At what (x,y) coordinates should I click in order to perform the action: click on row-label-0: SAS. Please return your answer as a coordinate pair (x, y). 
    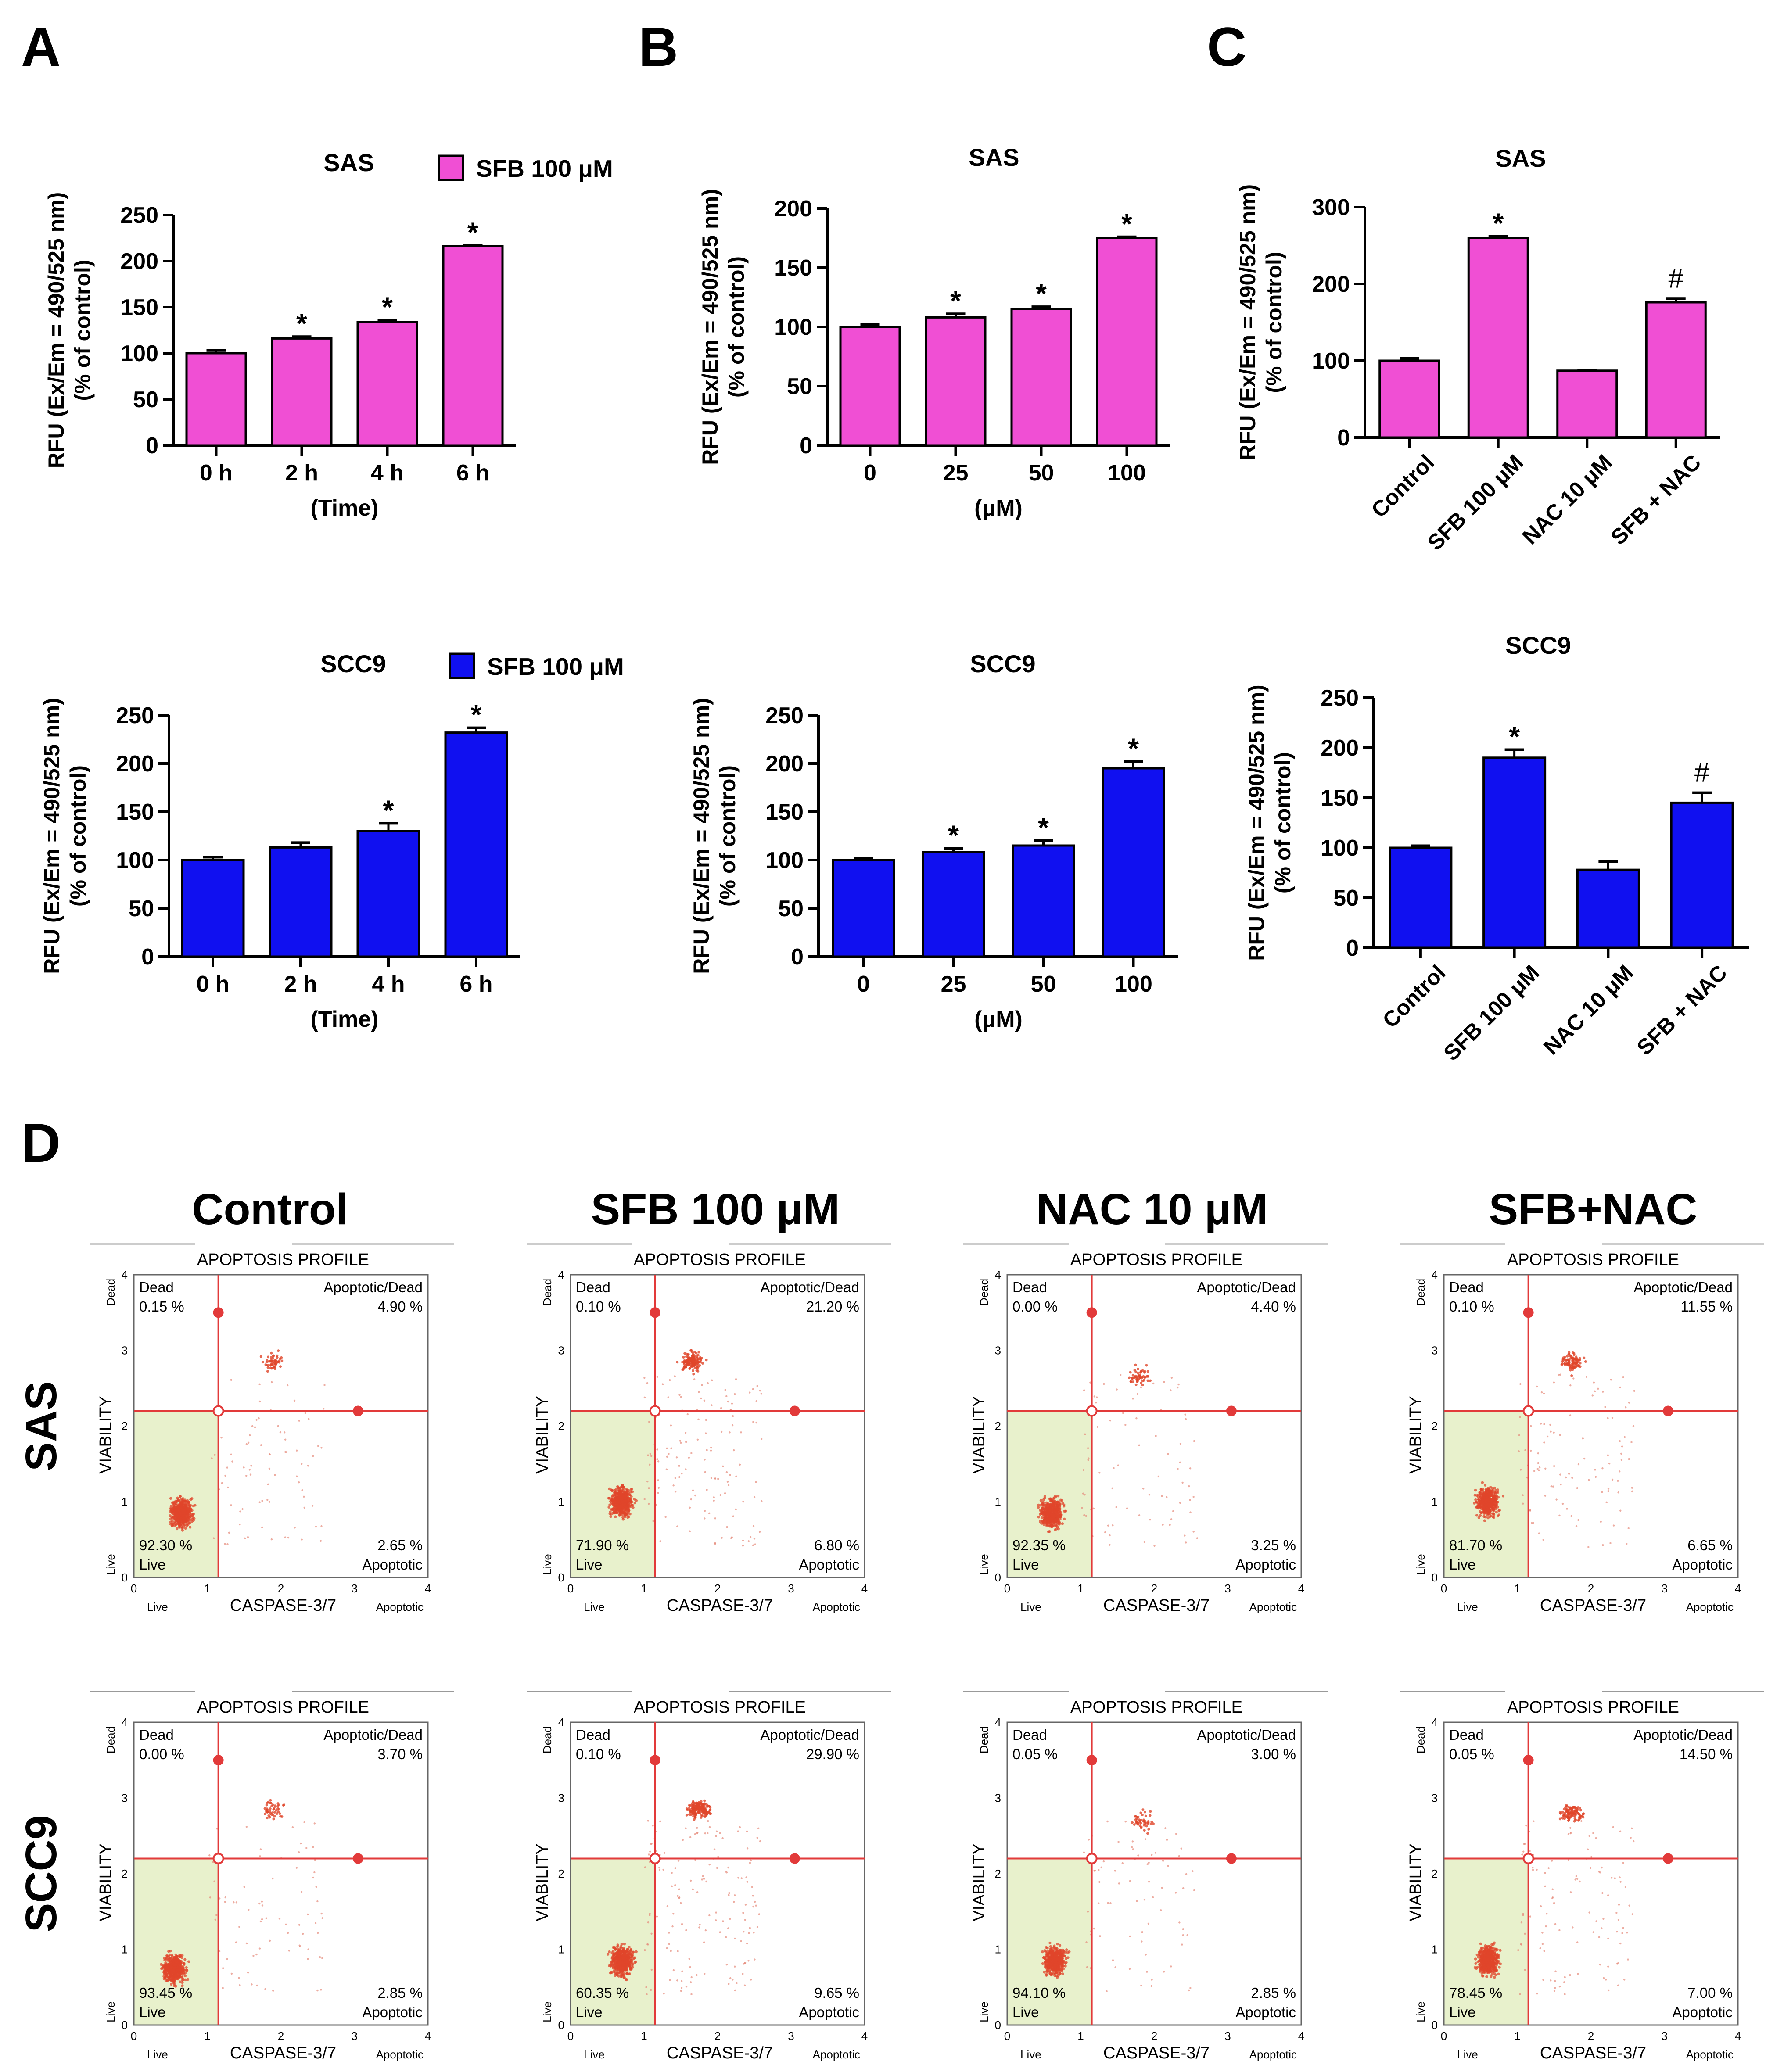
    Looking at the image, I should click on (41, 1426).